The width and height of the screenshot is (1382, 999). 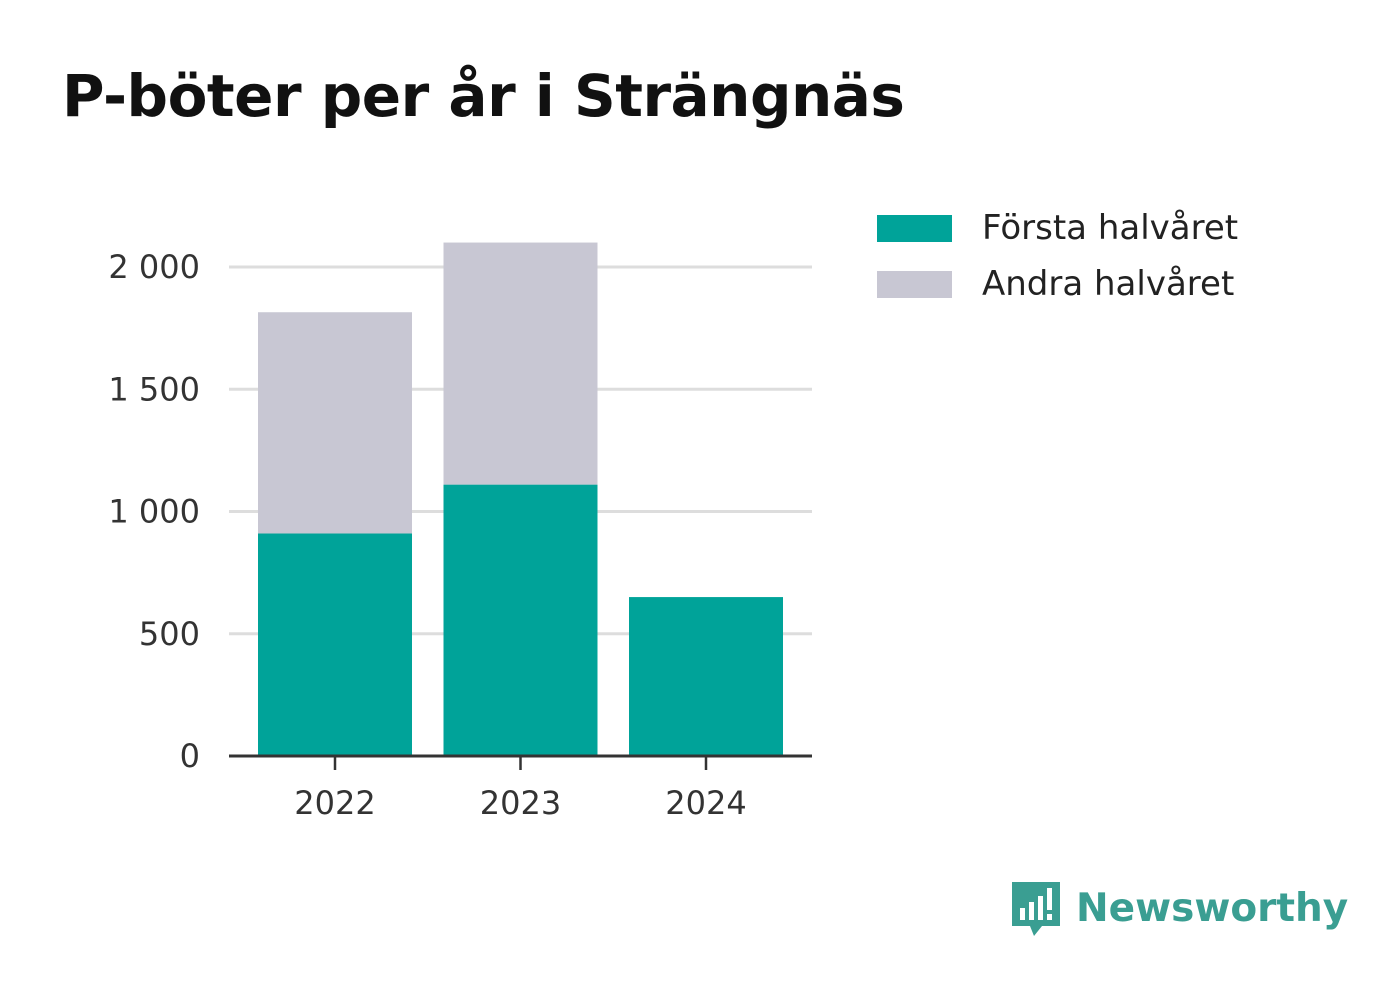 What do you see at coordinates (154, 389) in the screenshot?
I see `y-tick-label-1500: 1 500` at bounding box center [154, 389].